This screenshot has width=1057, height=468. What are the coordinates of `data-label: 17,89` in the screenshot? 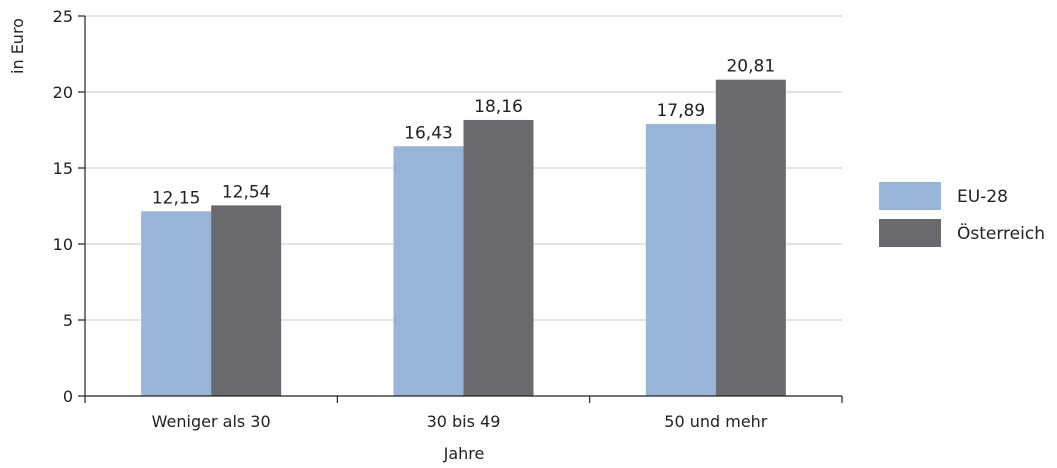 It's located at (680, 111).